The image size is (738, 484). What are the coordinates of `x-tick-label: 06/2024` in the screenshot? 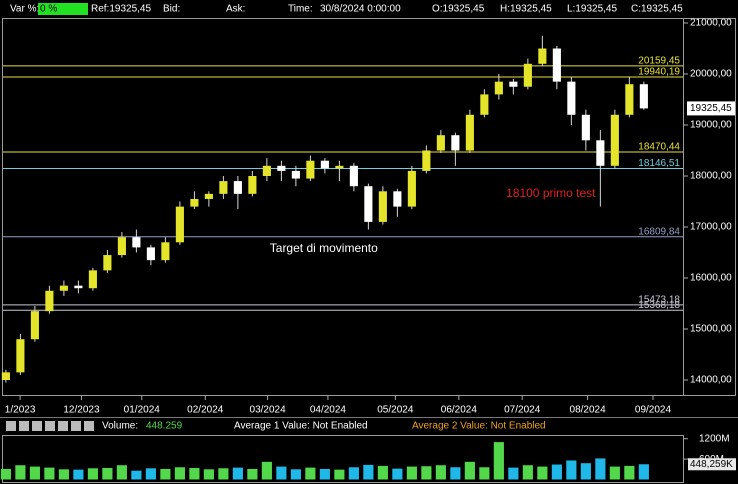 It's located at (459, 410).